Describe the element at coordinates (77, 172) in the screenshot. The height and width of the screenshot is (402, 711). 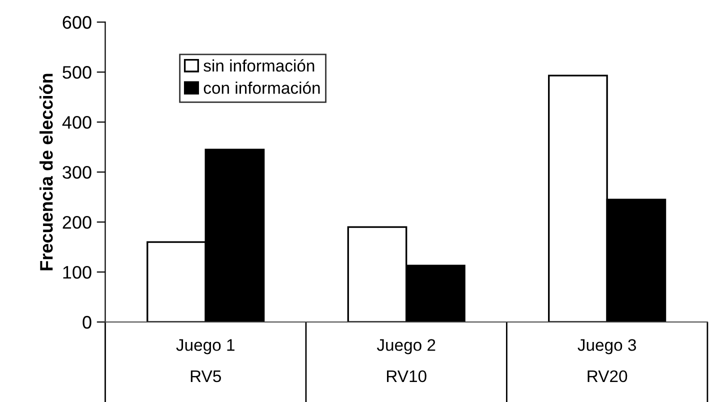
I see `y-tick-label: 300` at that location.